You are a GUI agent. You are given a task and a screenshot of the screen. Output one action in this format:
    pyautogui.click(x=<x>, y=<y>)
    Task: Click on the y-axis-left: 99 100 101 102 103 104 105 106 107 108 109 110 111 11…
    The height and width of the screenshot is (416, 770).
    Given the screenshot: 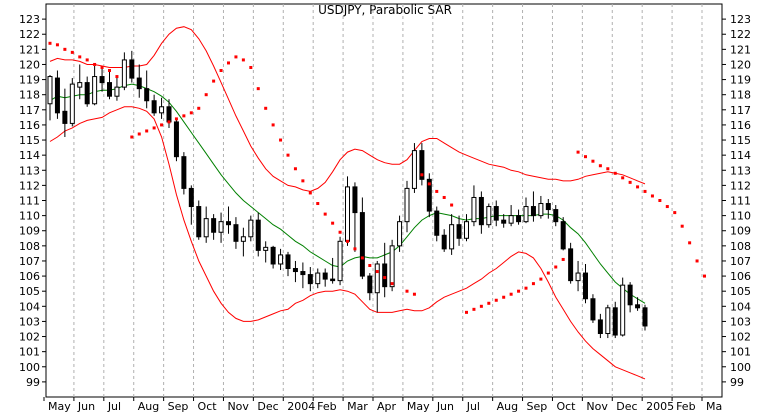 What is the action you would take?
    pyautogui.click(x=32, y=201)
    